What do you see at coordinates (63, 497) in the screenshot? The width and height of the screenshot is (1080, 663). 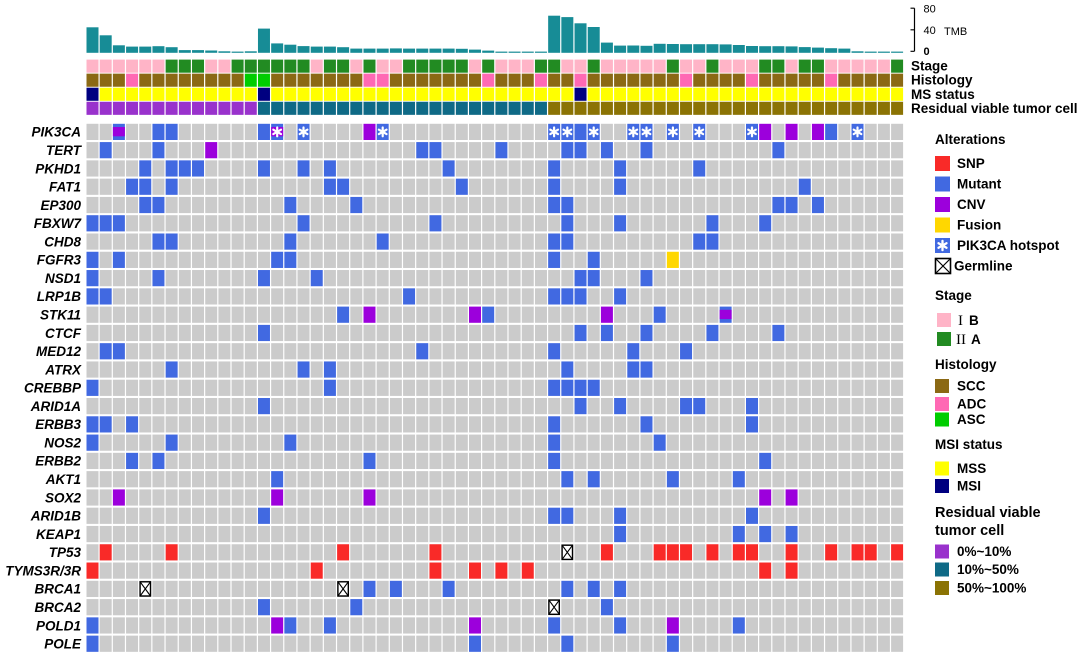 I see `svg-text: SOX2` at bounding box center [63, 497].